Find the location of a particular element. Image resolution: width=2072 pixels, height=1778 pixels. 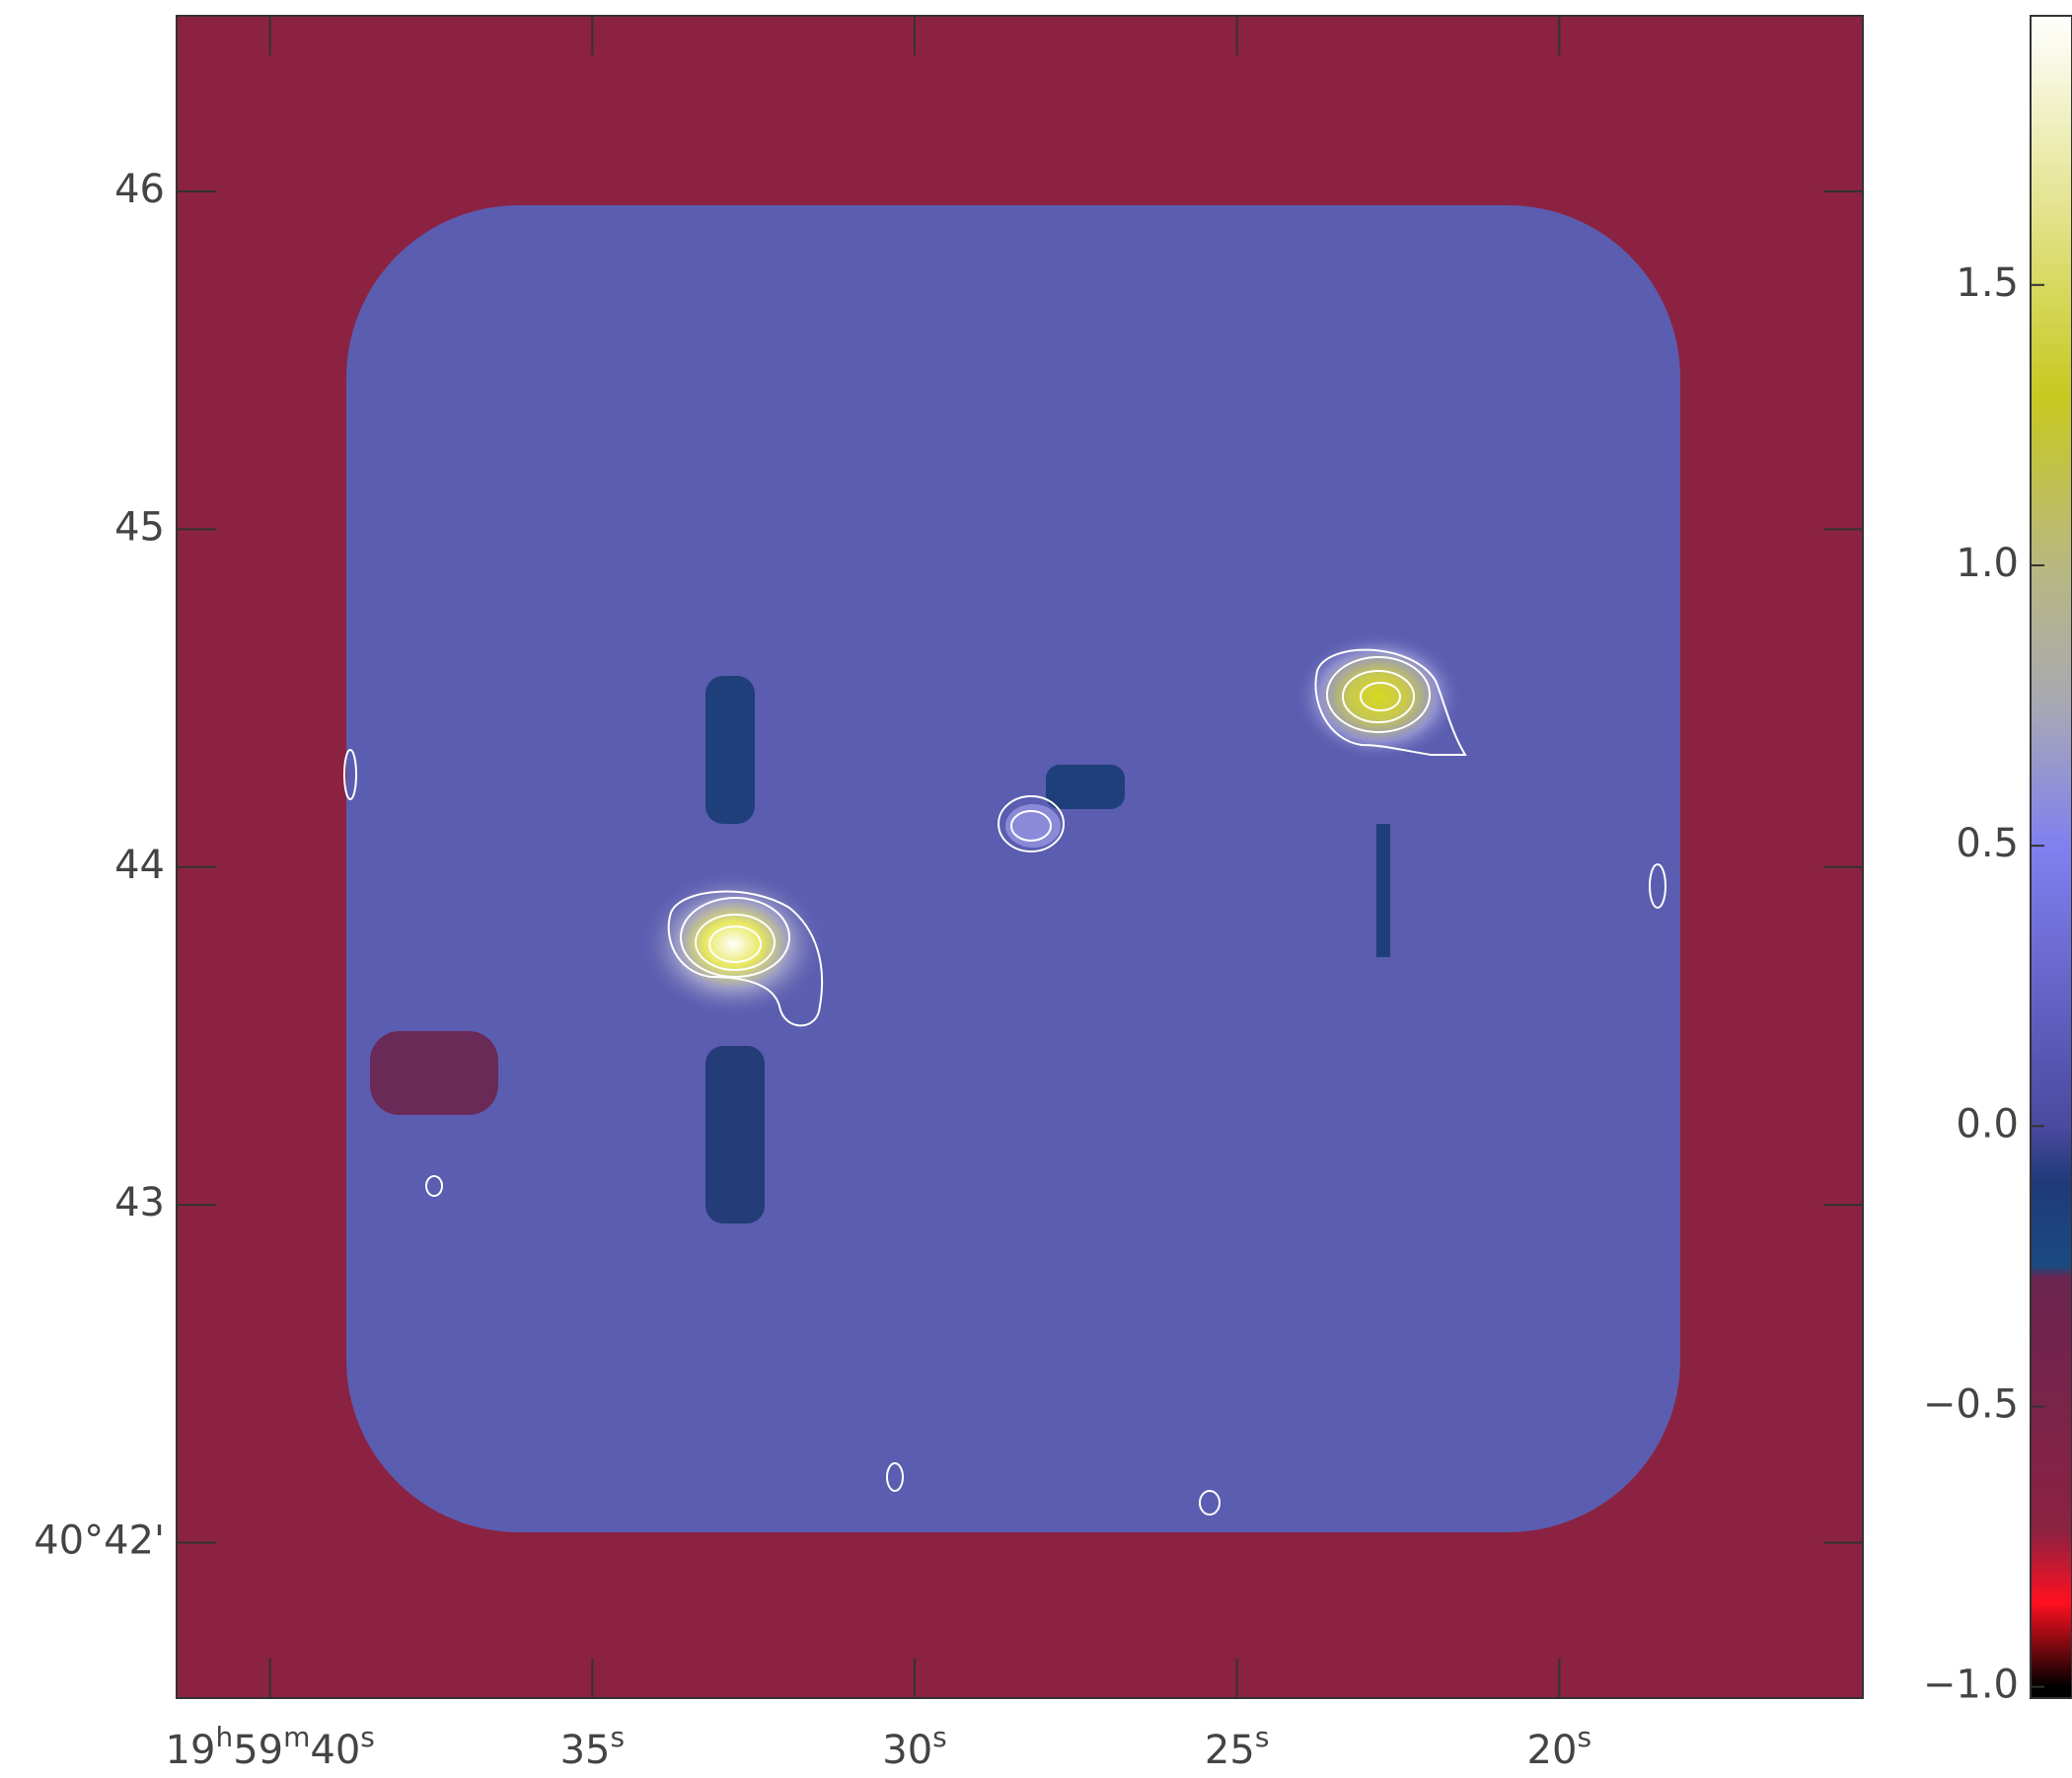

y-tick-label: 40°42' is located at coordinates (99, 1541).